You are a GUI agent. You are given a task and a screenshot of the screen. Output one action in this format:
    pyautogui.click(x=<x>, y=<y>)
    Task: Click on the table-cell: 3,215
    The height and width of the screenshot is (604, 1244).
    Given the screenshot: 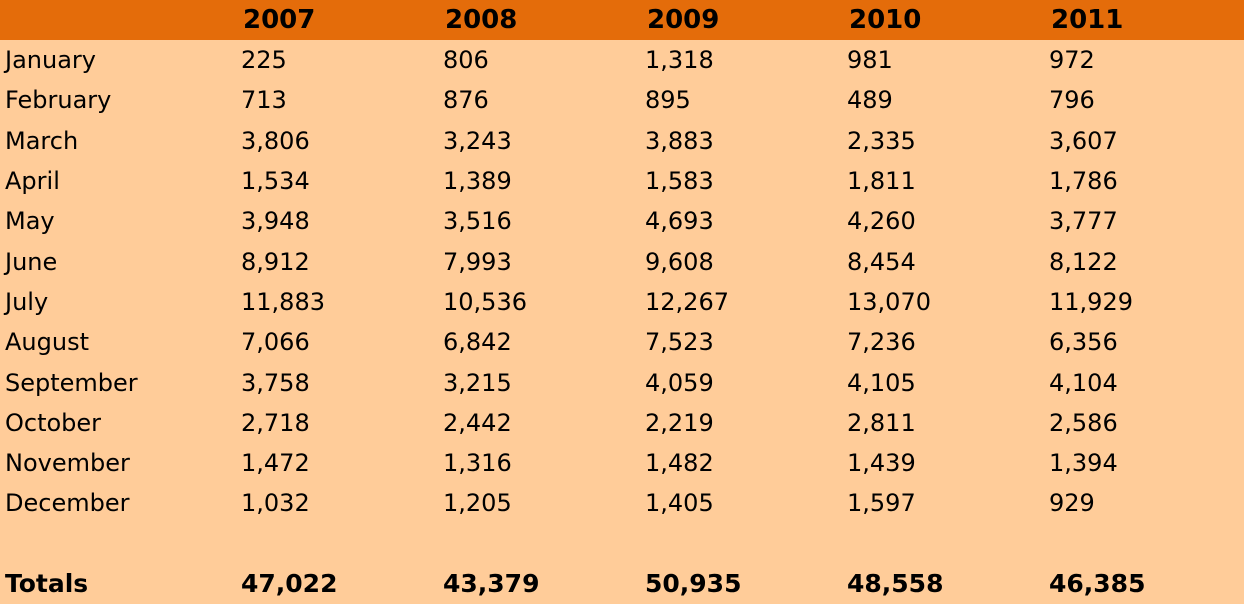 What is the action you would take?
    pyautogui.click(x=477, y=382)
    